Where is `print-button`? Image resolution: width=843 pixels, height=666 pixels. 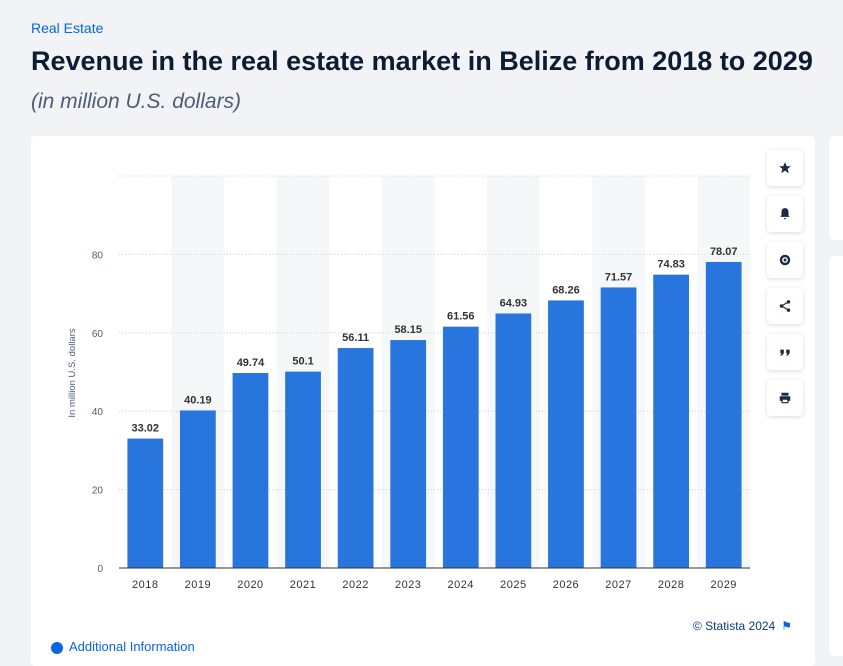 print-button is located at coordinates (785, 398).